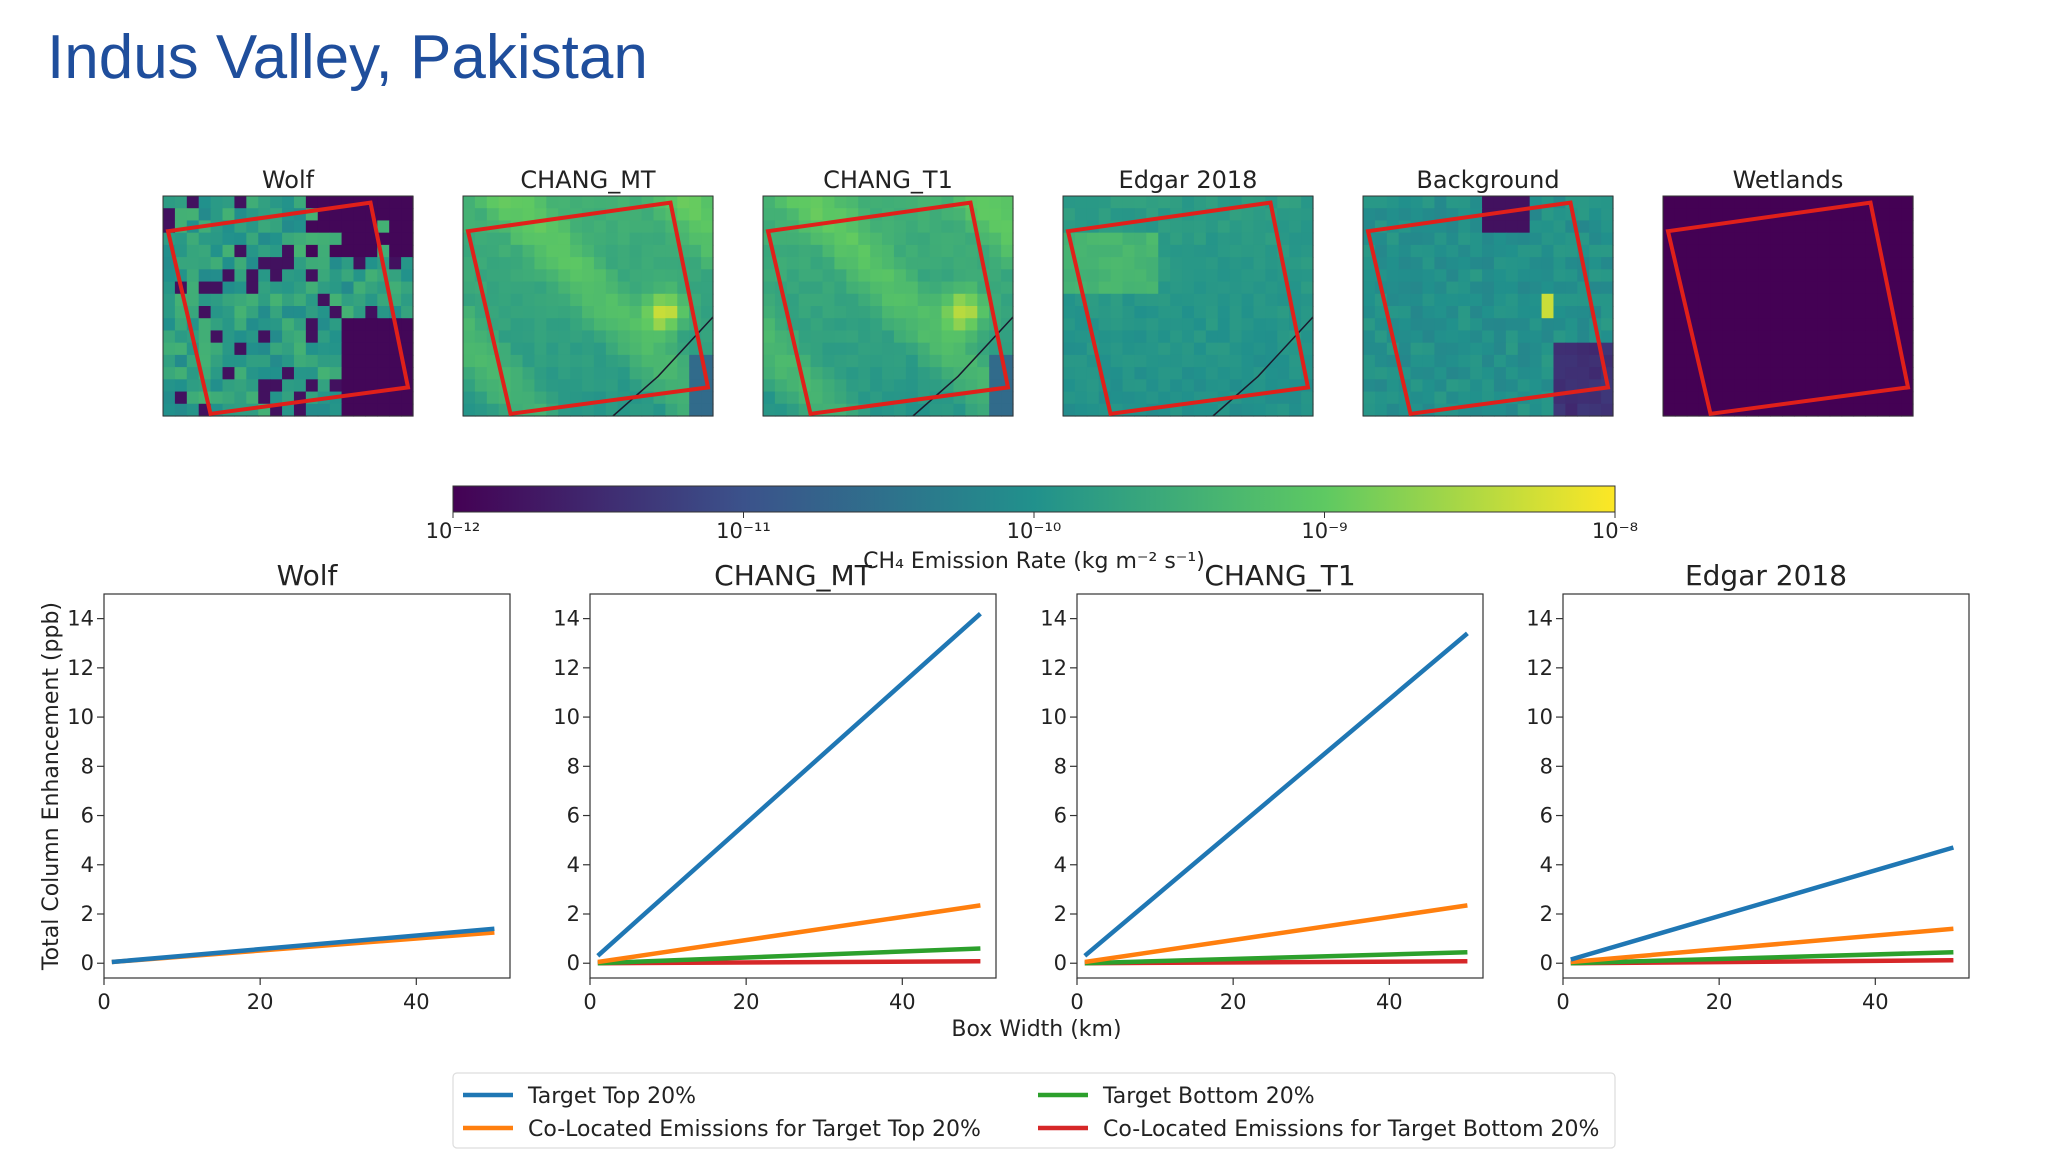 This screenshot has height=1152, width=2048. What do you see at coordinates (51, 786) in the screenshot?
I see `y-axis-label: Total Column Enhancement (ppb)` at bounding box center [51, 786].